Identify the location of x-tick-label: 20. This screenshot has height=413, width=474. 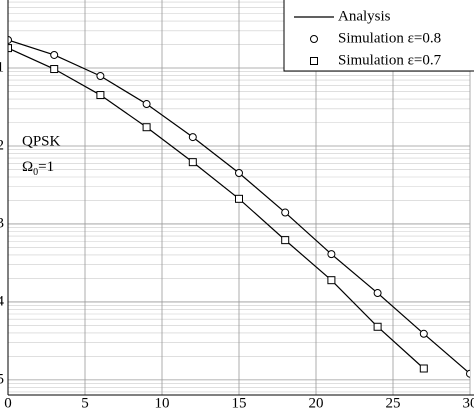
(316, 403).